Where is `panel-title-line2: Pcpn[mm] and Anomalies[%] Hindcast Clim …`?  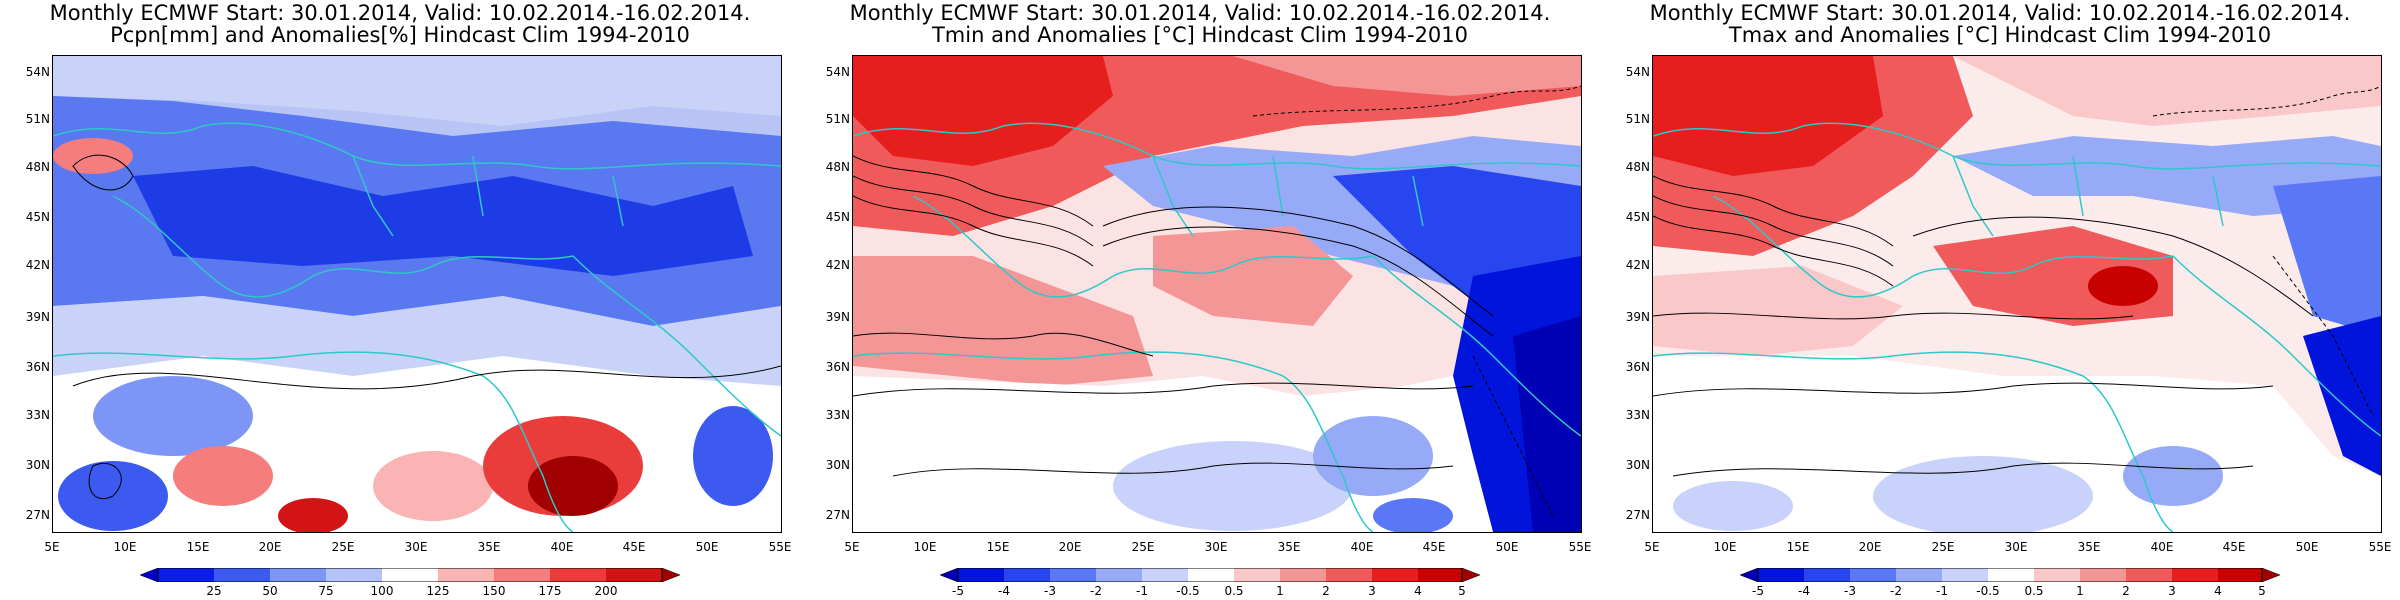
panel-title-line2: Pcpn[mm] and Anomalies[%] Hindcast Clim … is located at coordinates (400, 35).